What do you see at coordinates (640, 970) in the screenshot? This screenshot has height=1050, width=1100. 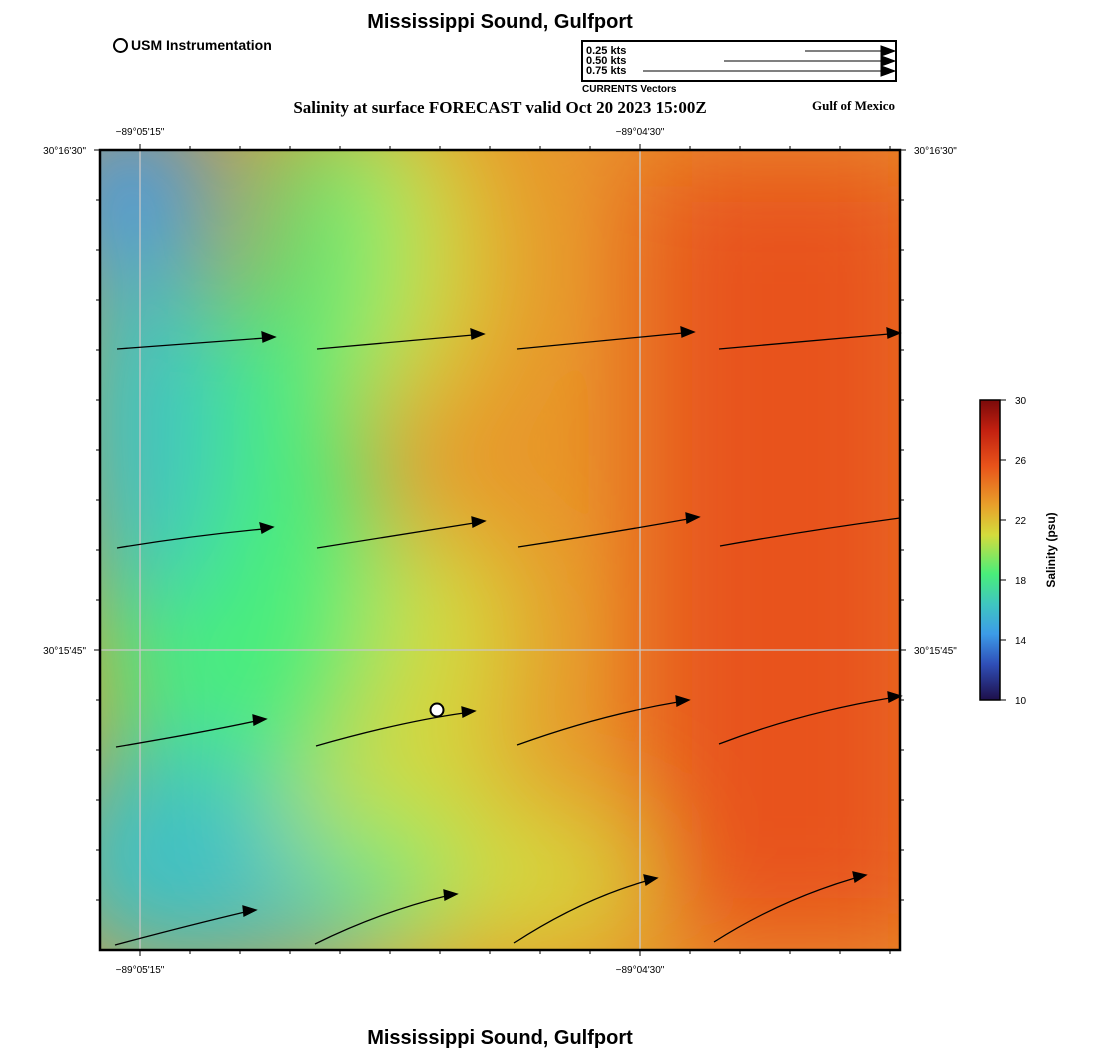 I see `lon-tick-label-bottom-2: −89°04'30"` at bounding box center [640, 970].